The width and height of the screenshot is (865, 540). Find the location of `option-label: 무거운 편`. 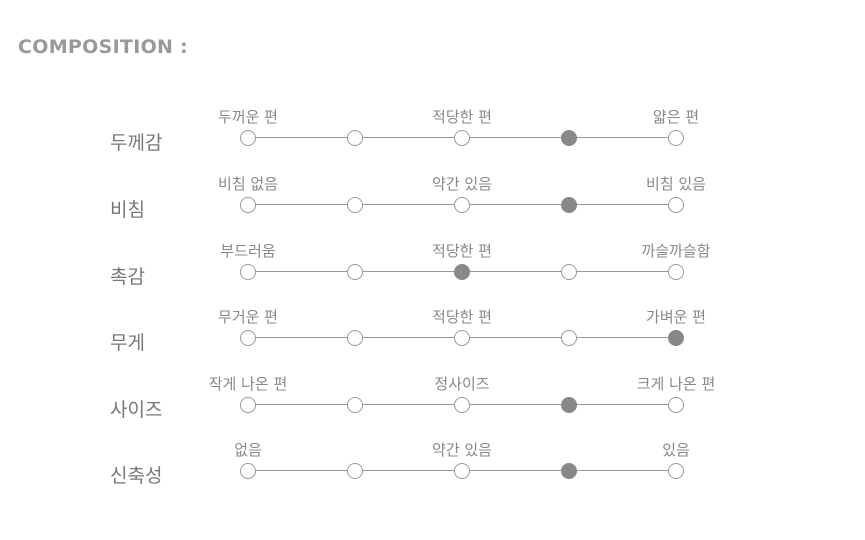

option-label: 무거운 편 is located at coordinates (248, 317).